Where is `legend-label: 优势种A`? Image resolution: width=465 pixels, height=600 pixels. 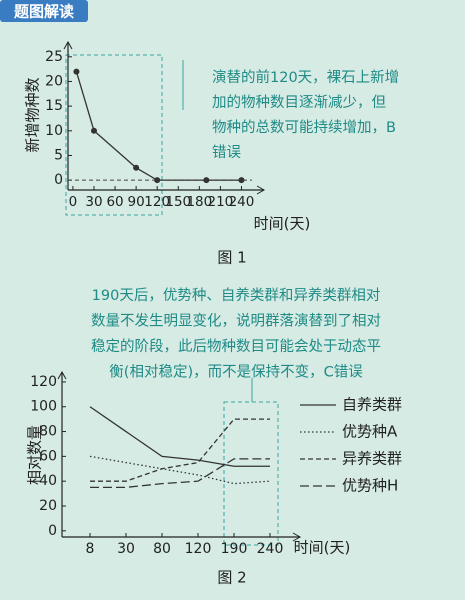 legend-label: 优势种A is located at coordinates (370, 432).